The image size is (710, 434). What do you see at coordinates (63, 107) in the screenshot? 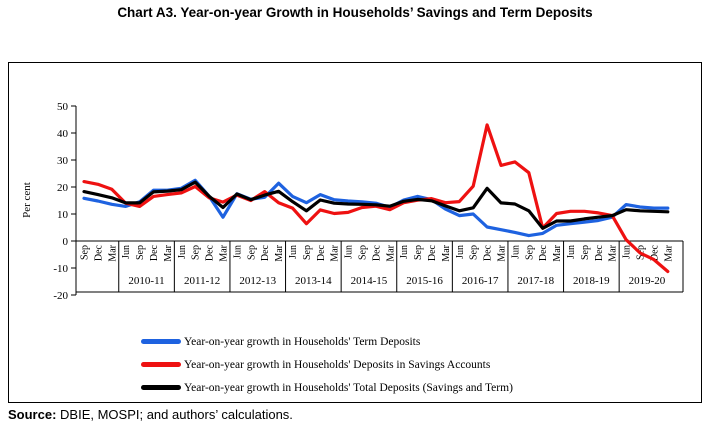
I see `svg-text: 50` at bounding box center [63, 107].